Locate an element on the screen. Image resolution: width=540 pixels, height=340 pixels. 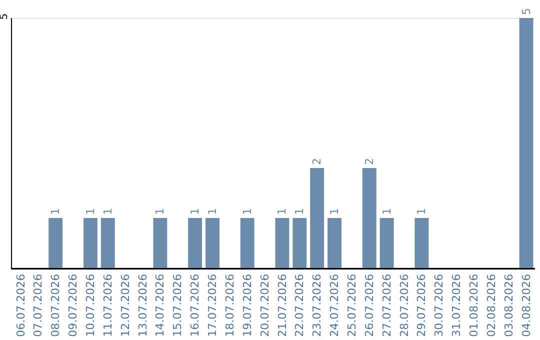
x-tick-label: 12.07.2026 is located at coordinates (125, 305).